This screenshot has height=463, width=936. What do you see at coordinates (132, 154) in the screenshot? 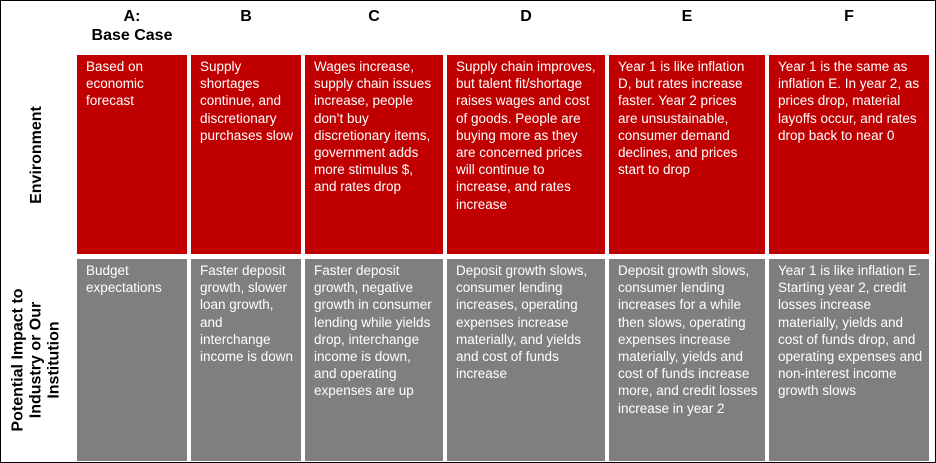
I see `environment-cell-a: Based on economic forecast` at bounding box center [132, 154].